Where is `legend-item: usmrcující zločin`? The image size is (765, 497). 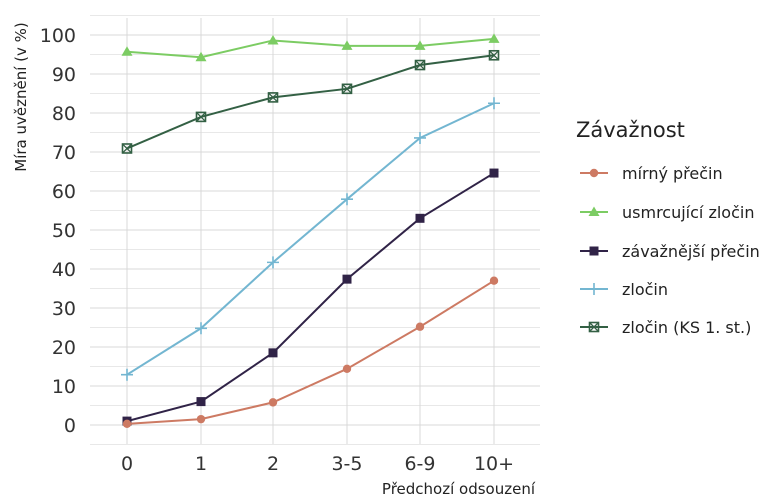
legend-item: usmrcující zločin is located at coordinates (667, 212).